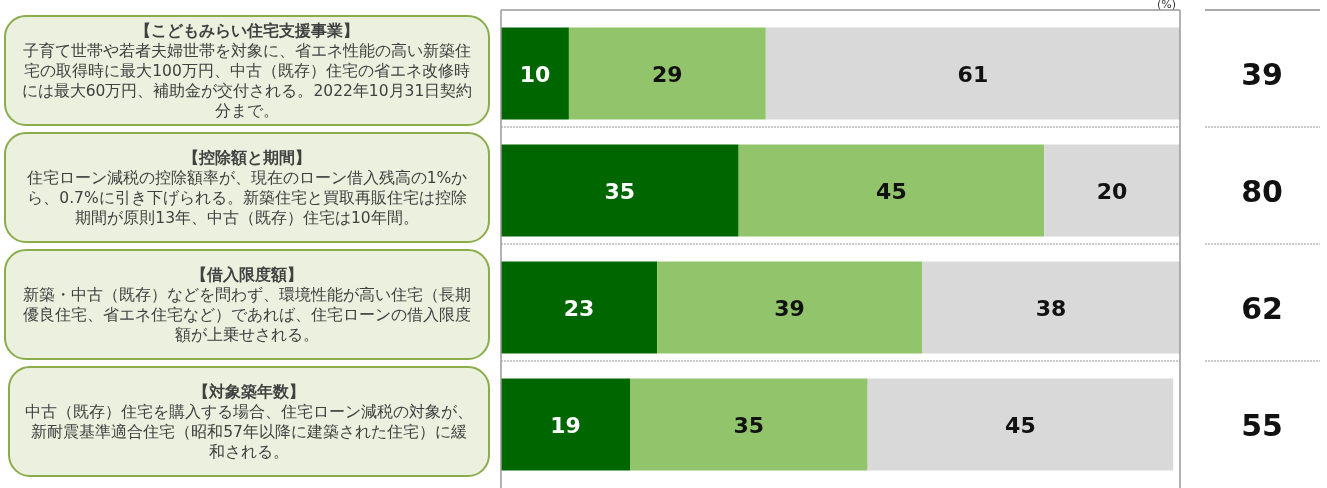 Image resolution: width=1327 pixels, height=488 pixels. What do you see at coordinates (247, 70) in the screenshot?
I see `y-tick-label: 【こどもみらい住宅支援事業】子育て世帯や若者夫婦世帯を対象に、省エネ性能の高い新築住宅の取得時に最大100万円、中古（既存）住宅の省エネ改修時には最大60万円、補助金が交付される。2022年10月31日契約分まで。` at bounding box center [247, 70].